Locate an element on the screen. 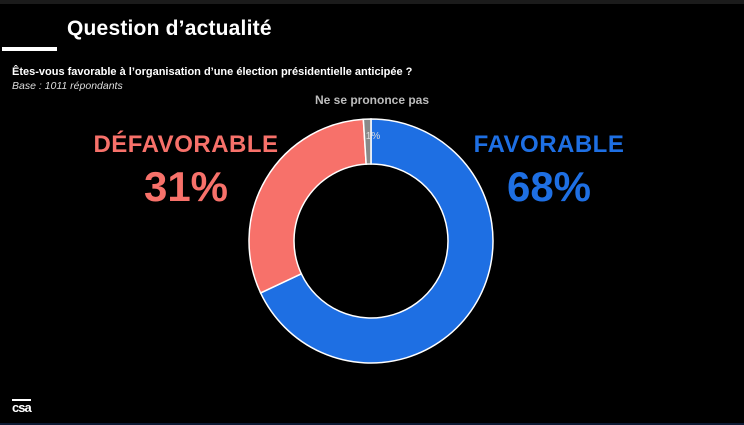 Image resolution: width=744 pixels, height=425 pixels. csa-logo: csa is located at coordinates (22, 407).